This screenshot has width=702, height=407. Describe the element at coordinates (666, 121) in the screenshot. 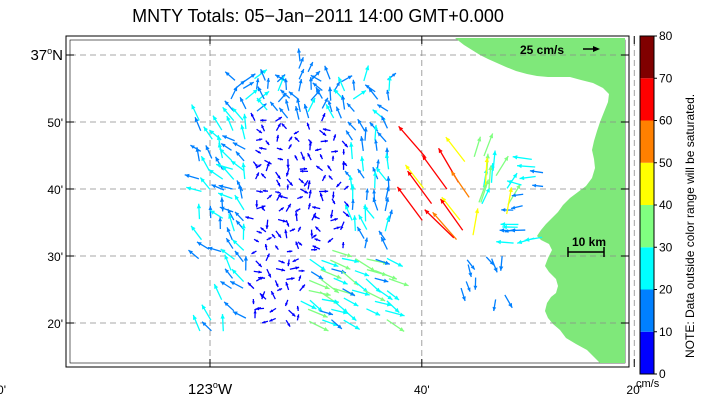

I see `colorbar-tick-label: 60` at that location.